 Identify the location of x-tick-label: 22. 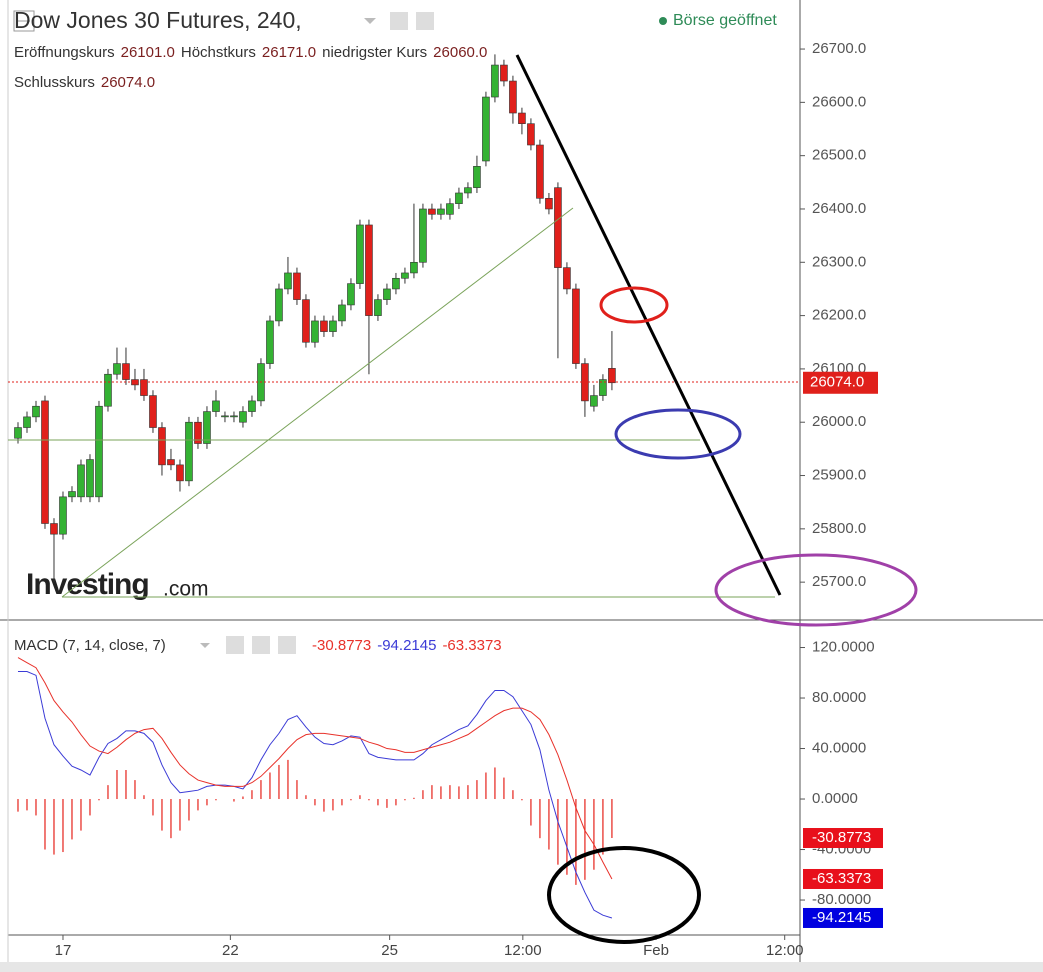
(230, 950).